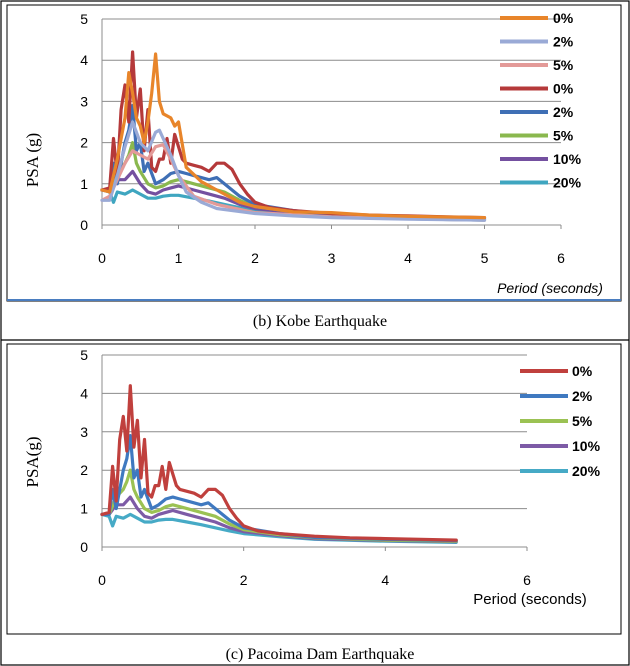 This screenshot has height=666, width=630. I want to click on caption-kobe: (b) Kobe Earthquake, so click(320, 321).